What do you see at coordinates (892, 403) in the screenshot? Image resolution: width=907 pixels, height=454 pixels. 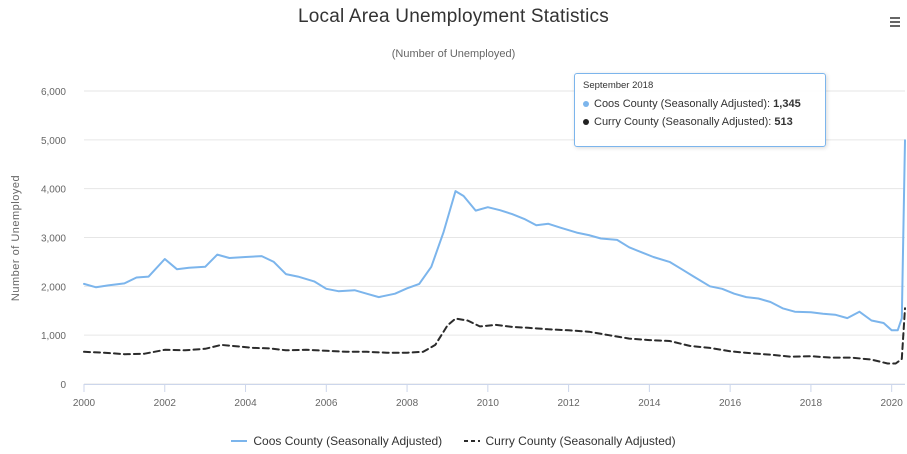 I see `x-tick-label: 2020` at bounding box center [892, 403].